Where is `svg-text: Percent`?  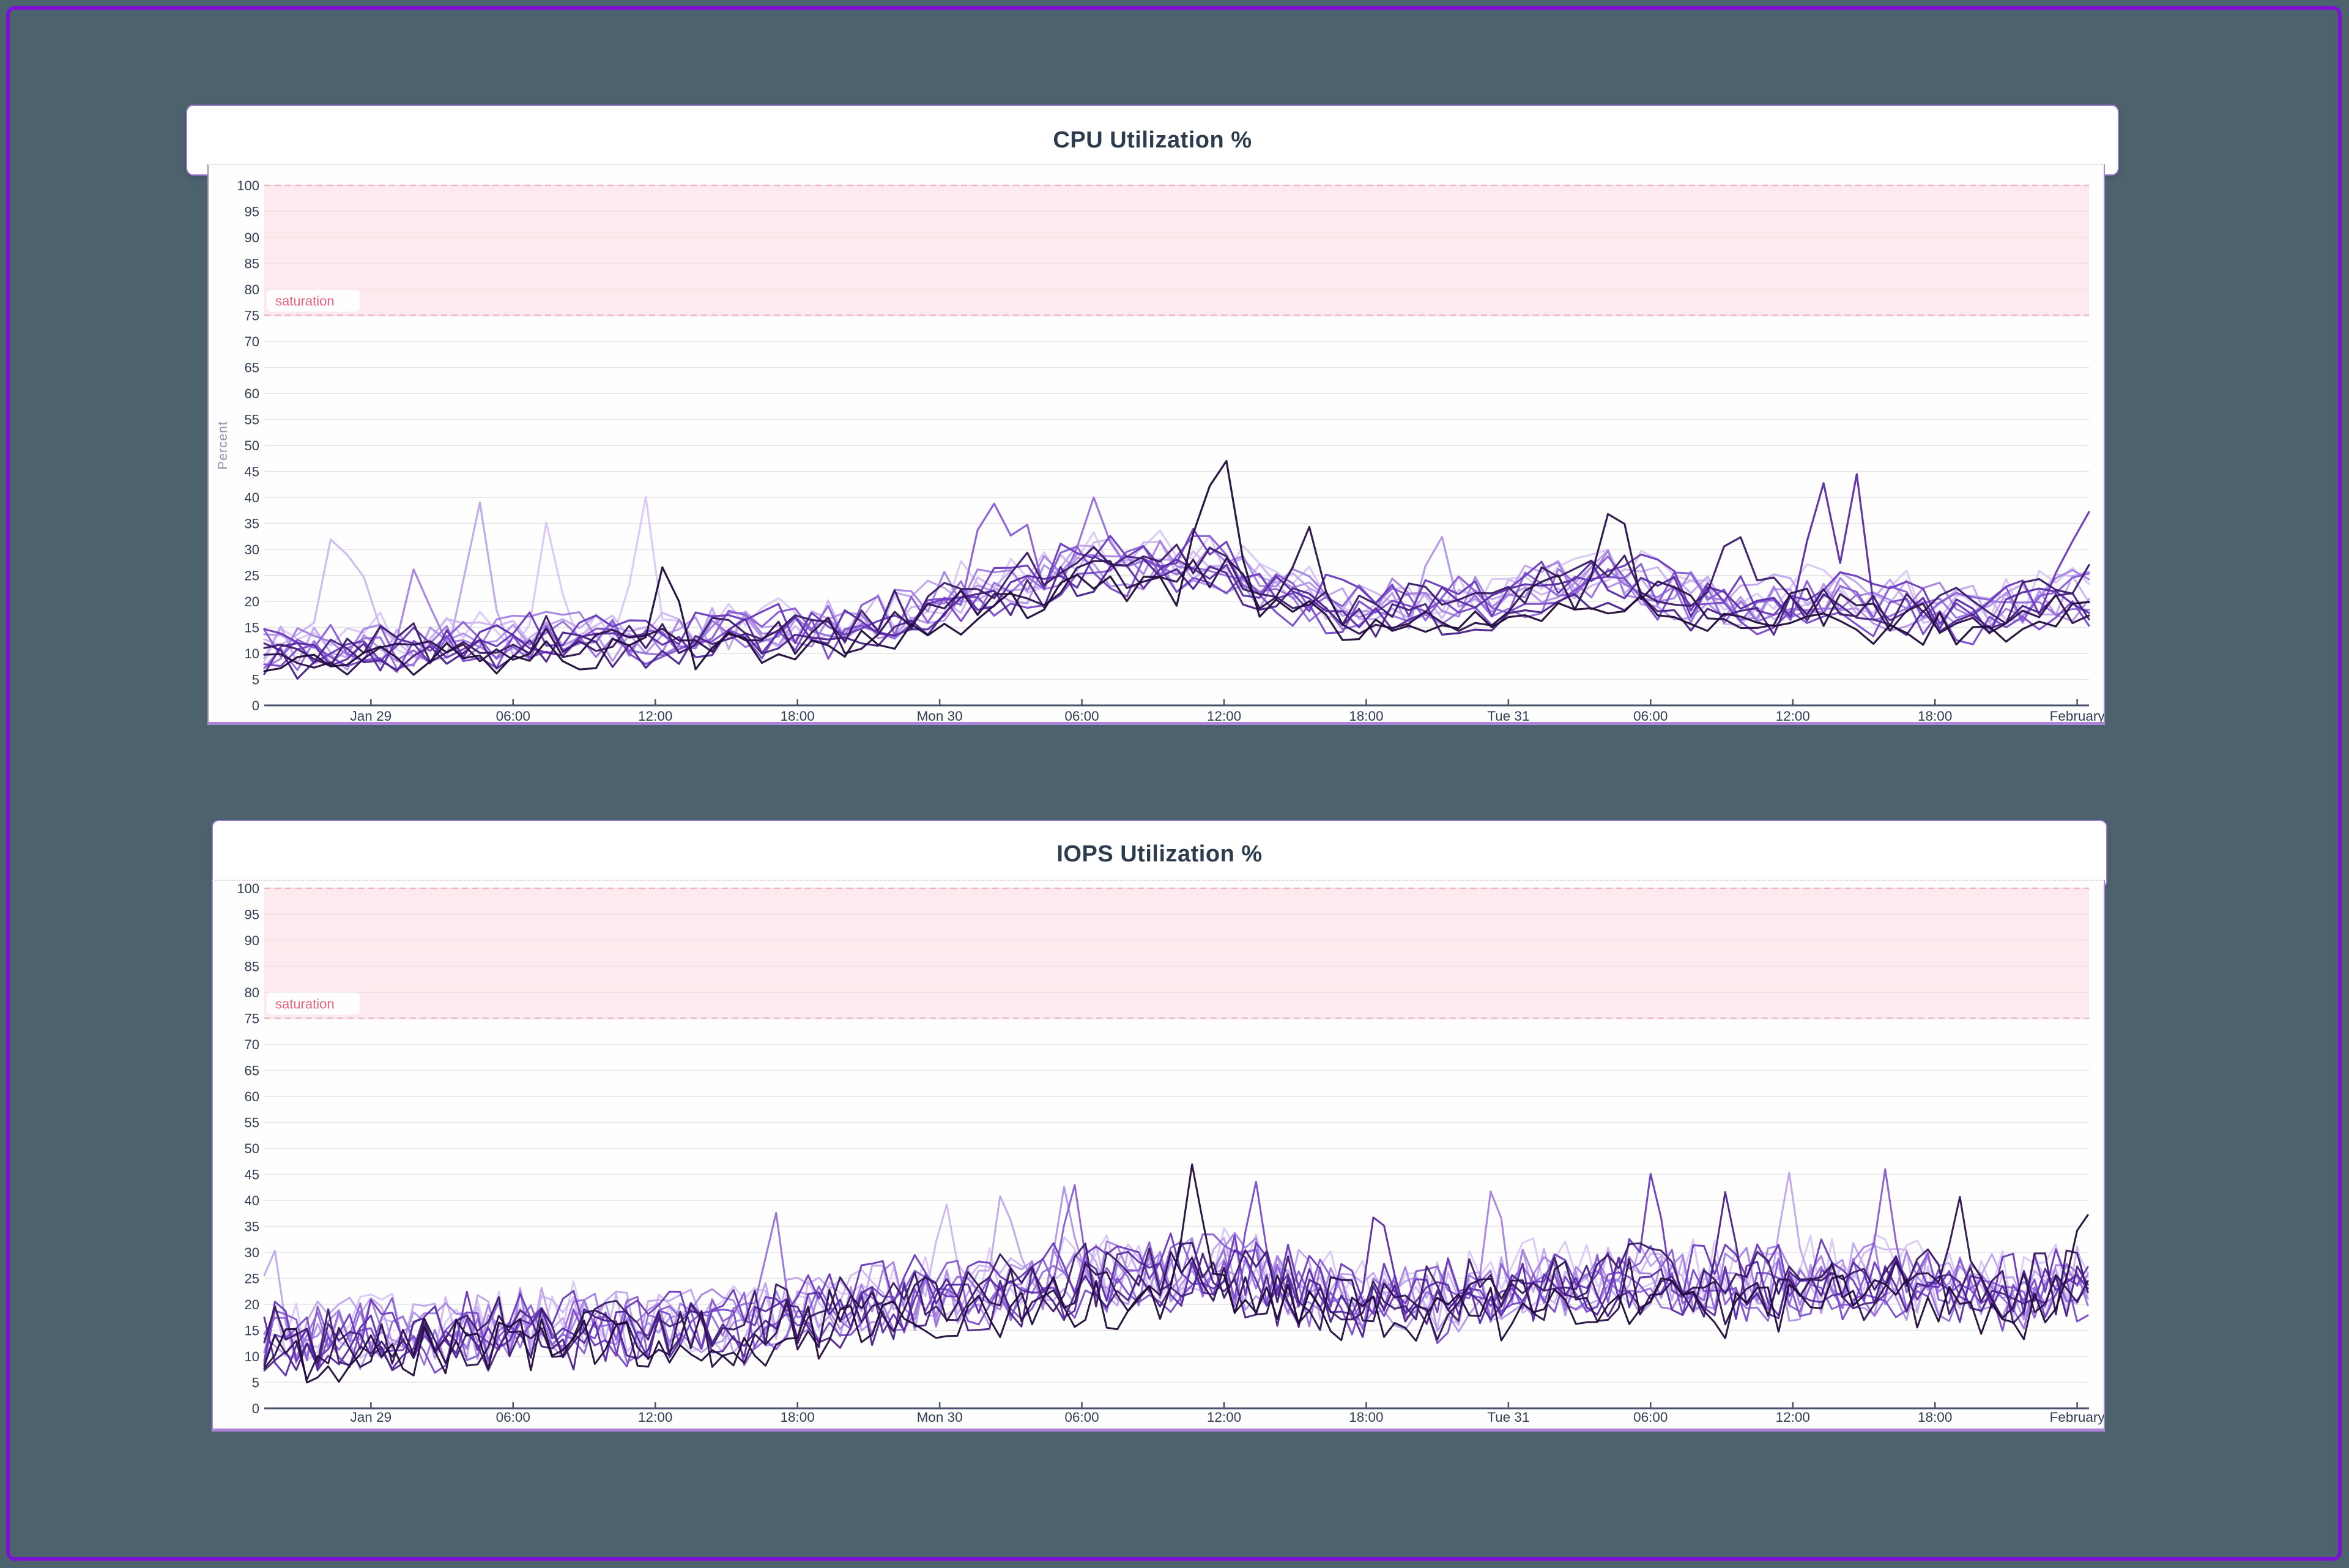
svg-text: Percent is located at coordinates (223, 445).